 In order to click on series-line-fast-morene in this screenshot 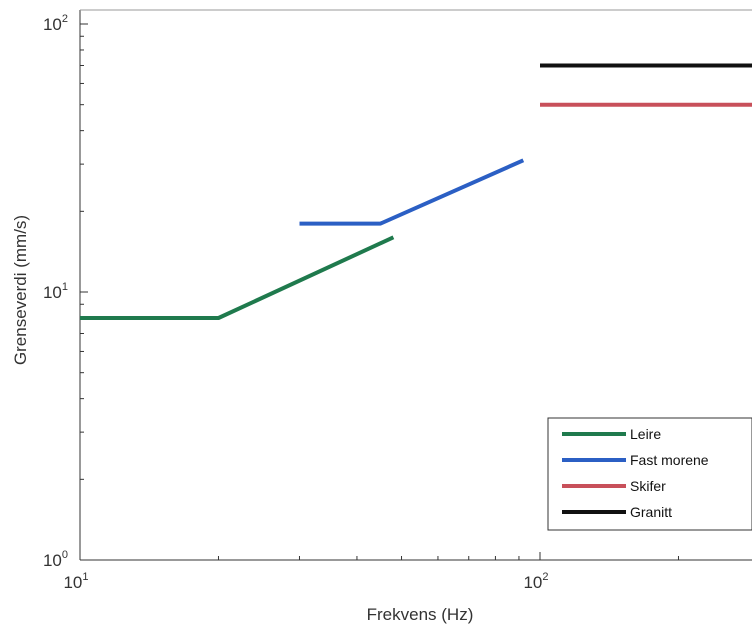, I will do `click(412, 192)`.